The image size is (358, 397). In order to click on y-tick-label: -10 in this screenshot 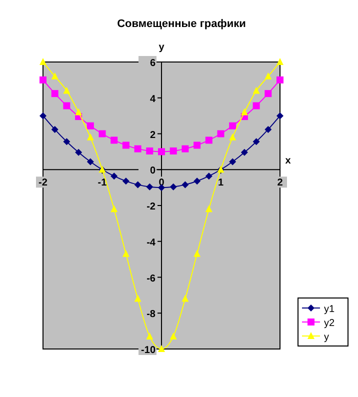, I will do `click(148, 350)`.